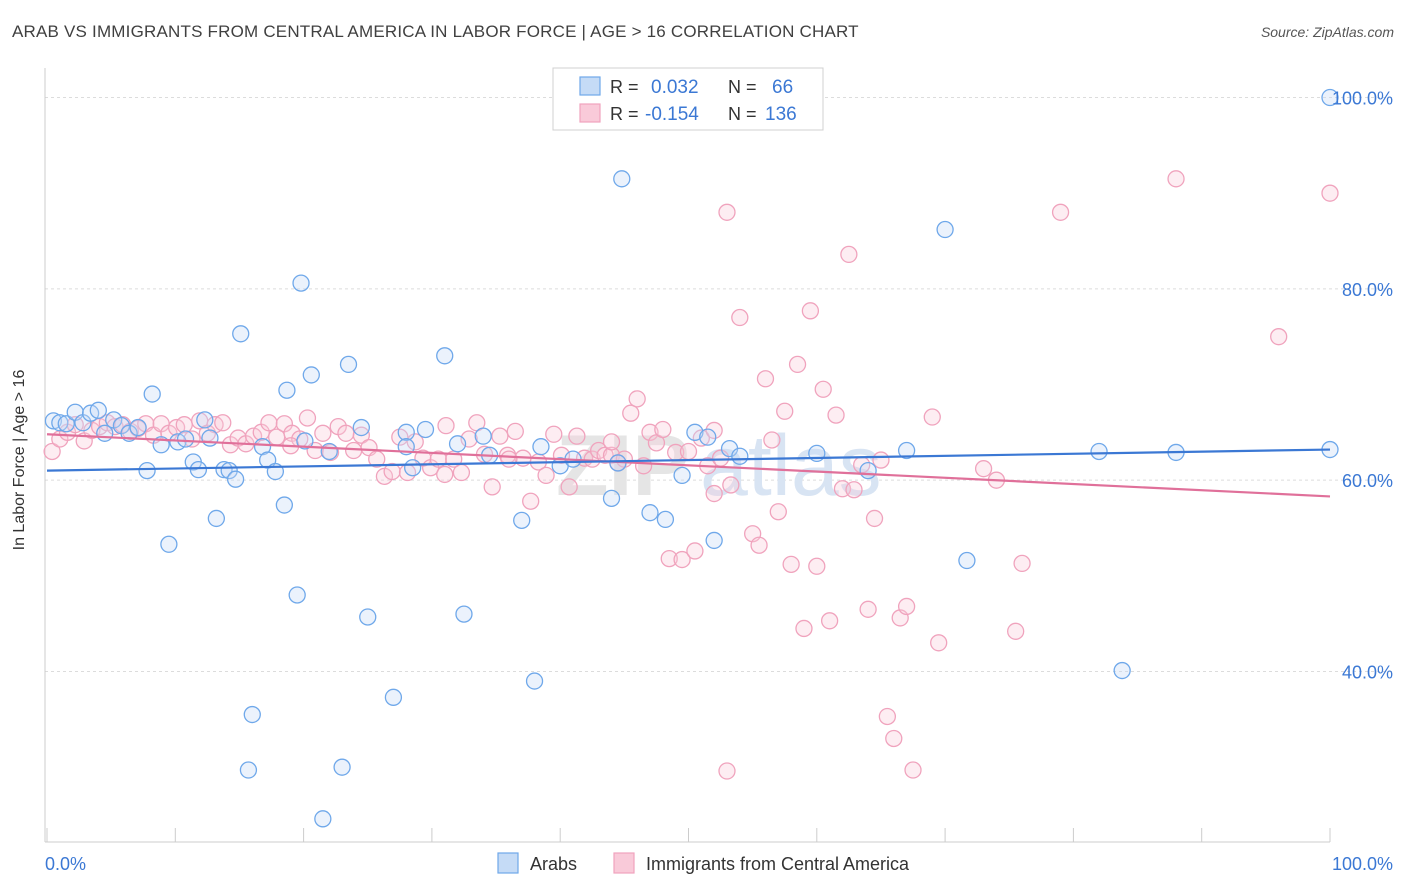 The image size is (1406, 892). What do you see at coordinates (778, 864) in the screenshot?
I see `bottom-legend-immigrants: Immigrants from Central America` at bounding box center [778, 864].